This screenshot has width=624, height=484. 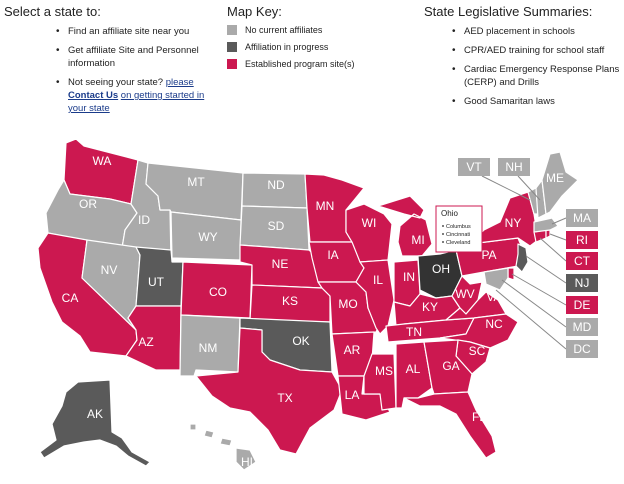 What do you see at coordinates (553, 249) in the screenshot?
I see `callout-line-CT` at bounding box center [553, 249].